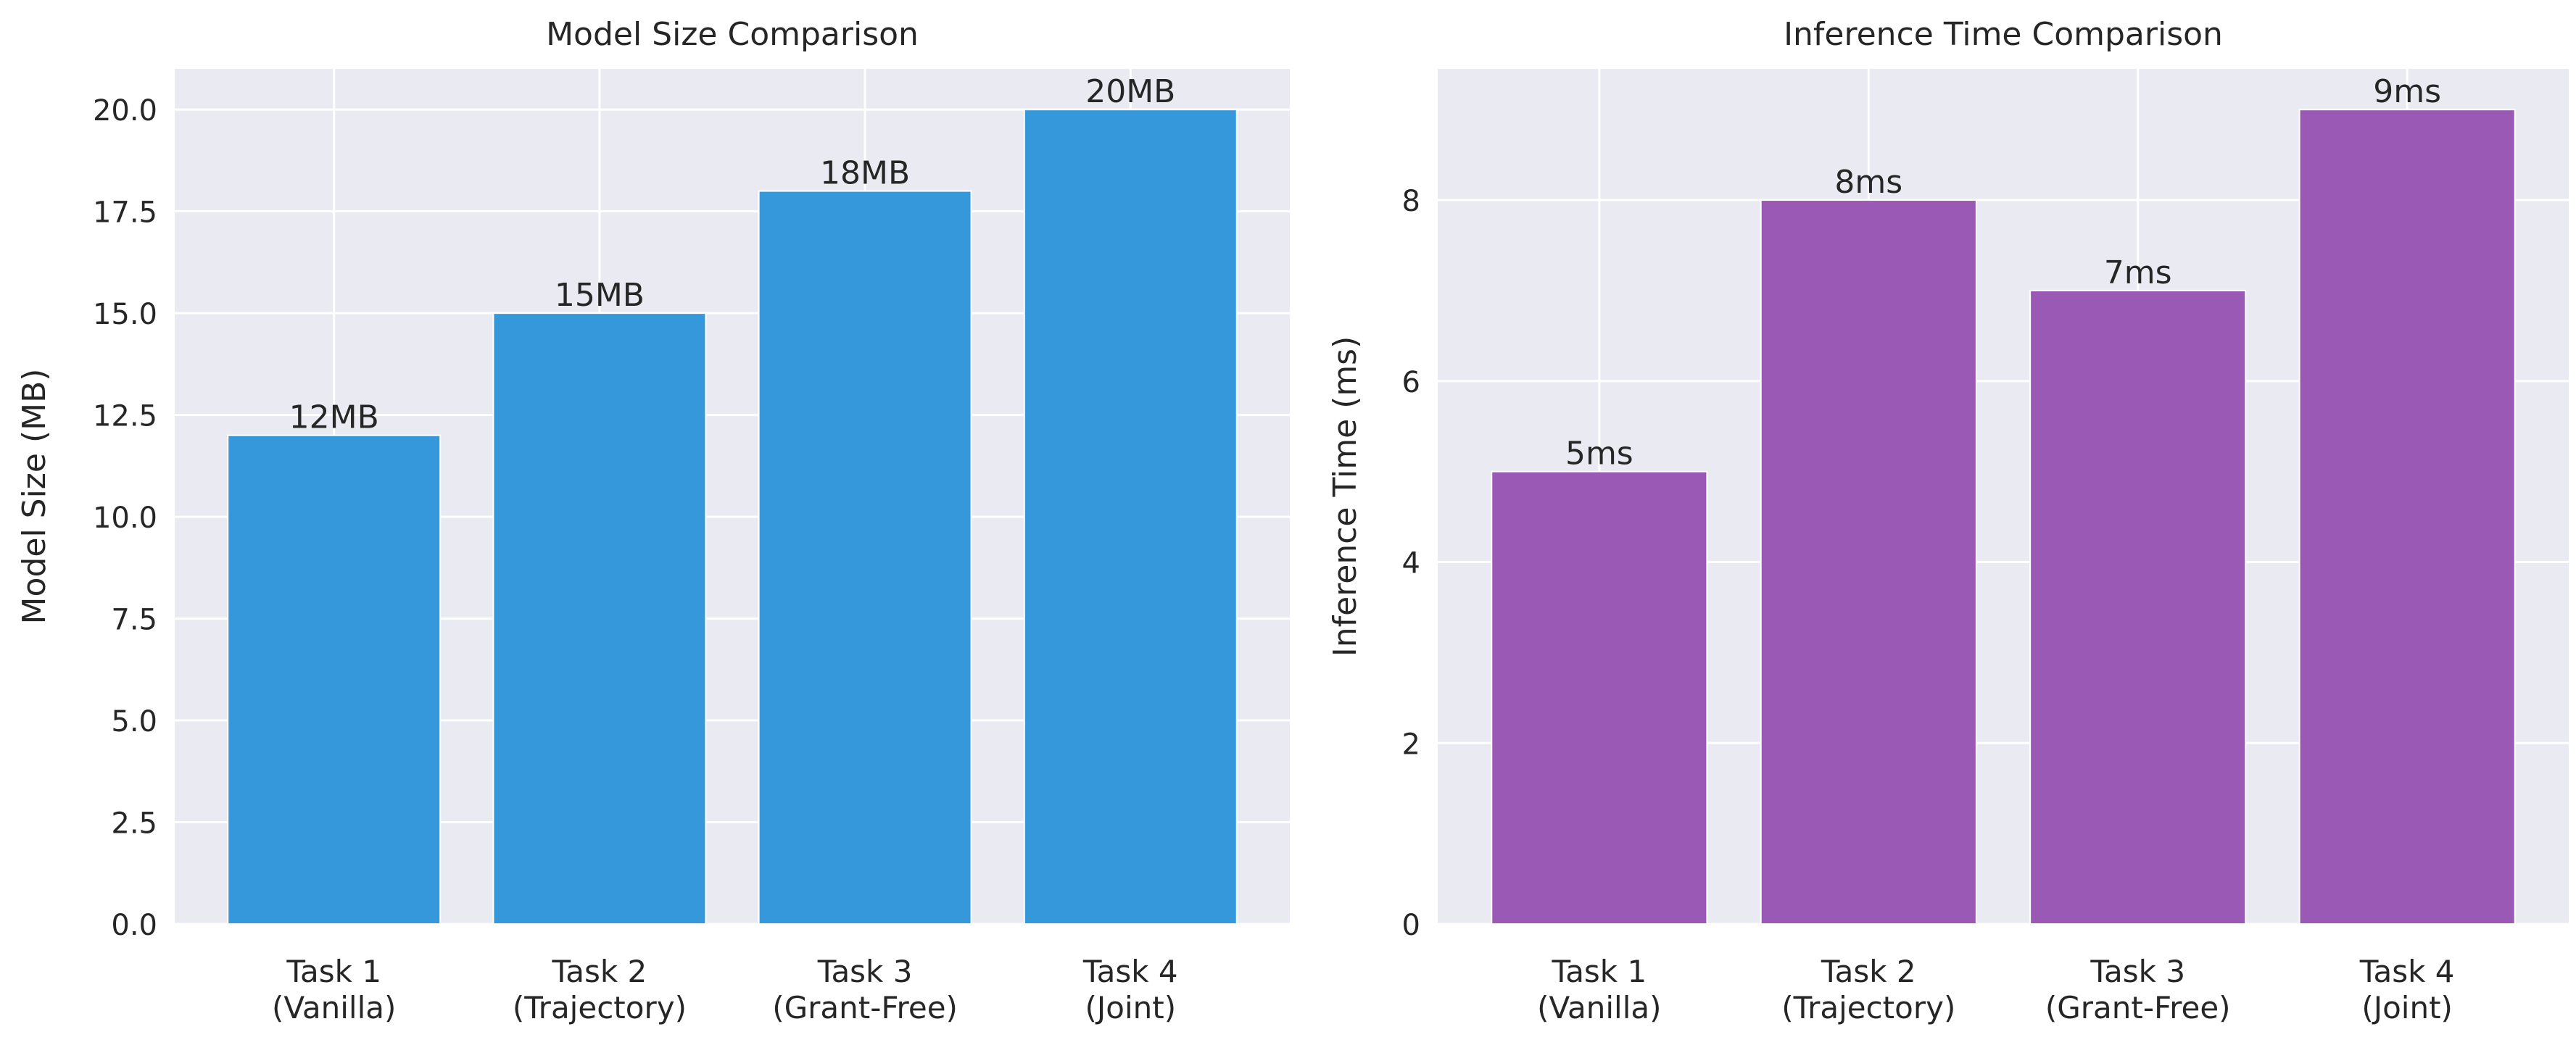  I want to click on bar-value-label: 8ms, so click(1868, 182).